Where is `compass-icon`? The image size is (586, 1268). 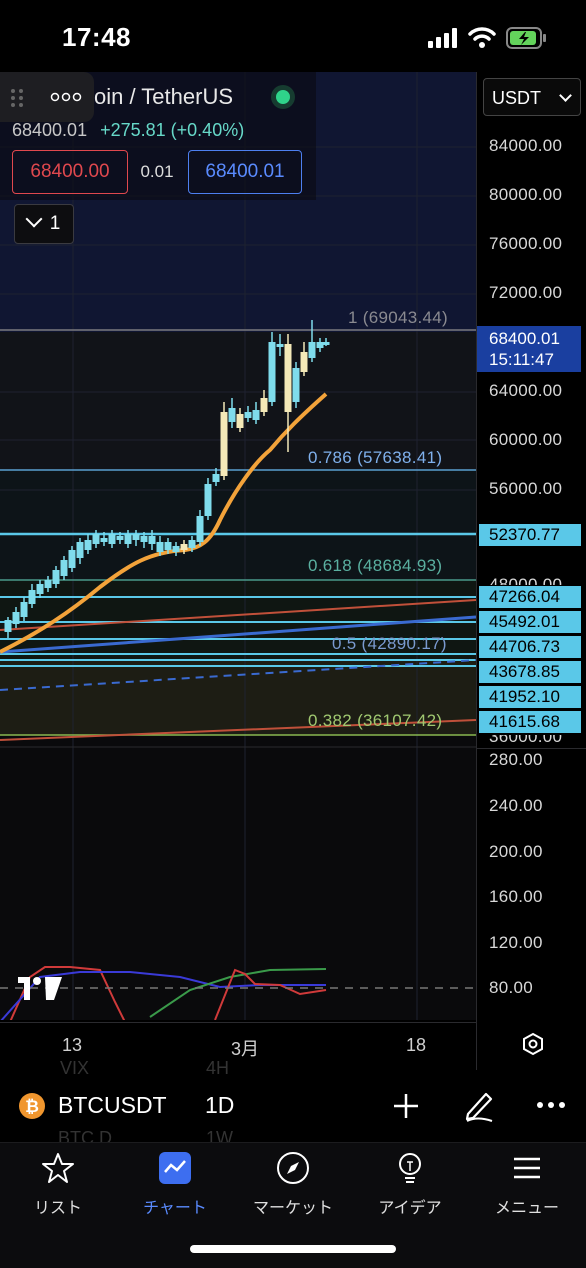 compass-icon is located at coordinates (293, 1168).